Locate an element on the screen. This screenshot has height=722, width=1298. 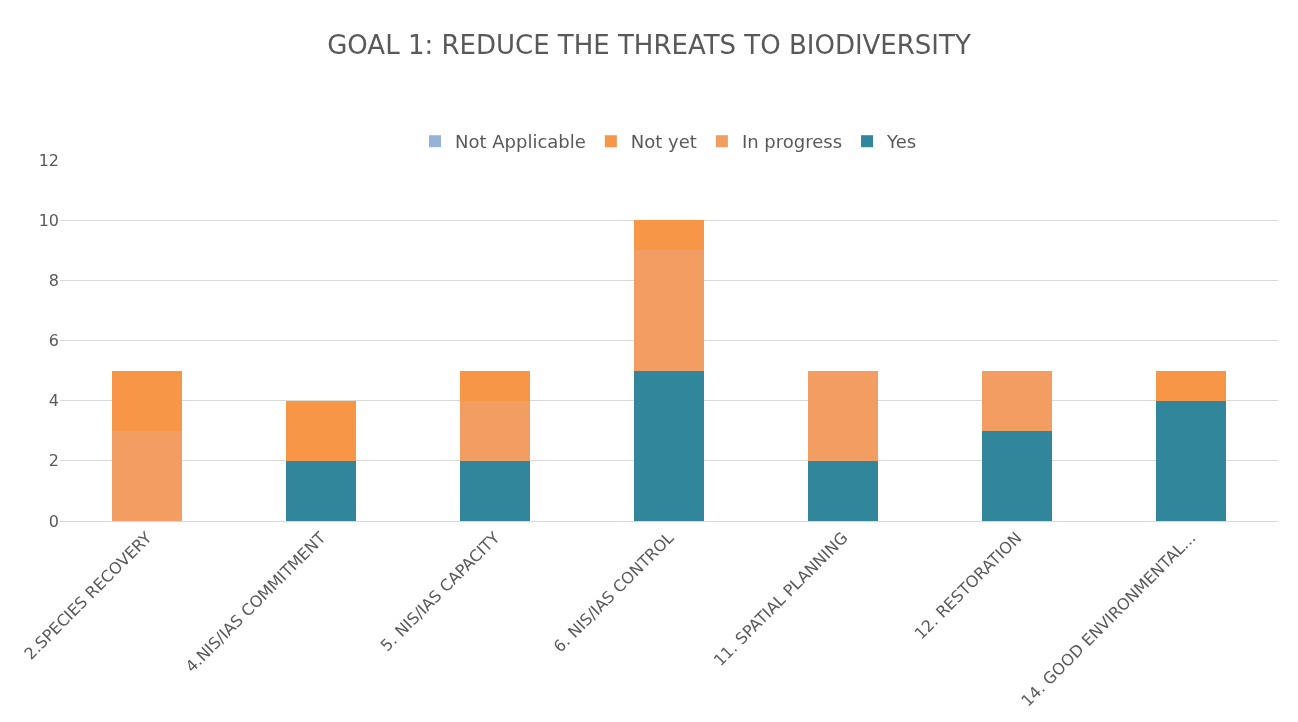
y-tick-label: 0 is located at coordinates (53, 521).